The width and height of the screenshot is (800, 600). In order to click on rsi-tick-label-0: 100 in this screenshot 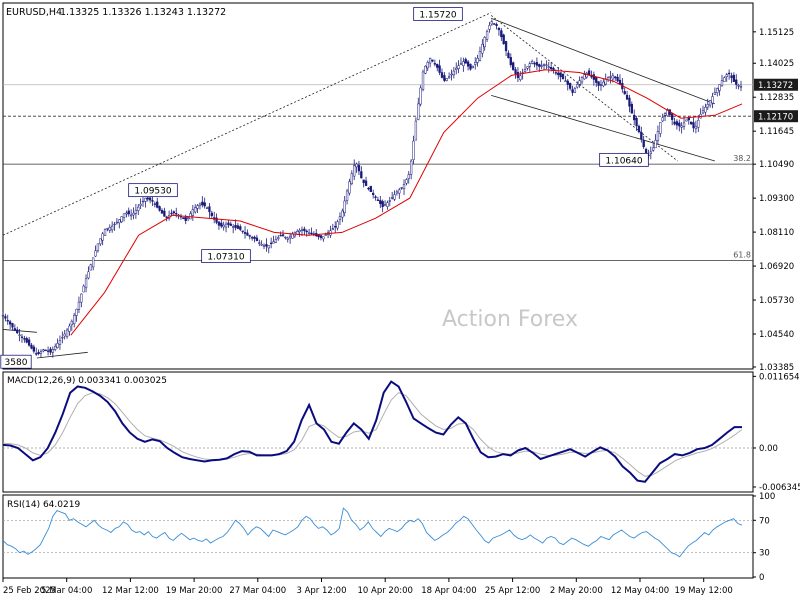, I will do `click(767, 497)`.